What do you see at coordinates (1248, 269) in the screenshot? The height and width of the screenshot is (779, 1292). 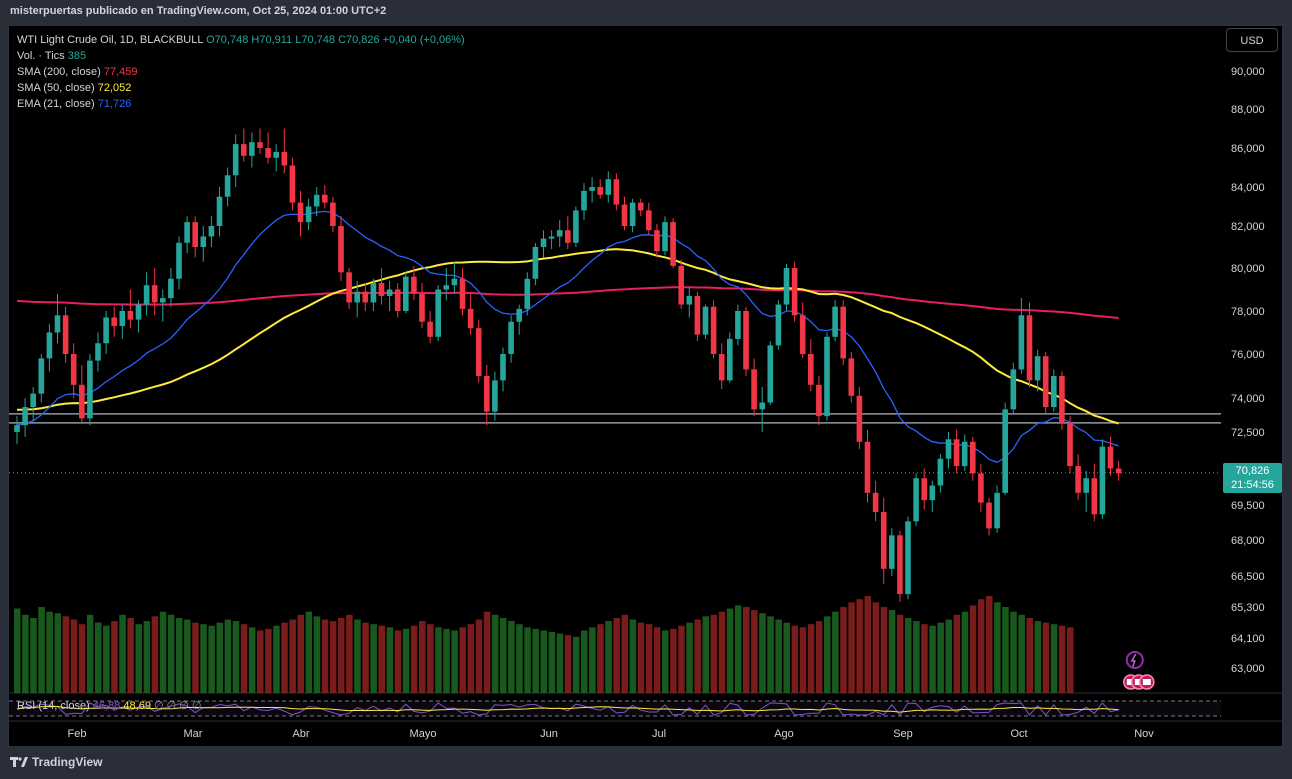 I see `price-axis-tick: 80,000` at bounding box center [1248, 269].